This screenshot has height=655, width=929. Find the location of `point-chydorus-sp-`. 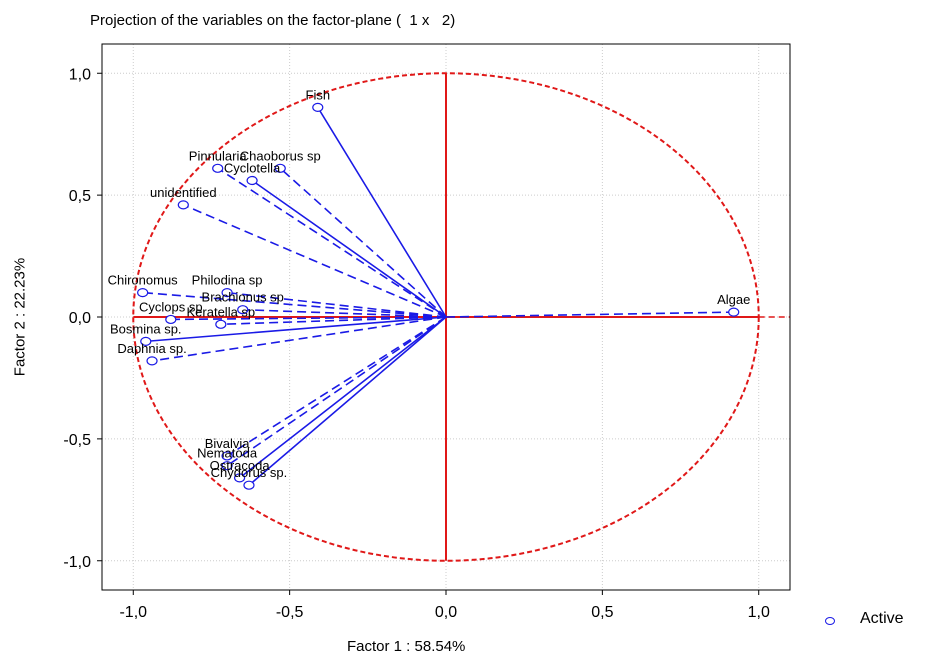

point-chydorus-sp- is located at coordinates (249, 485).